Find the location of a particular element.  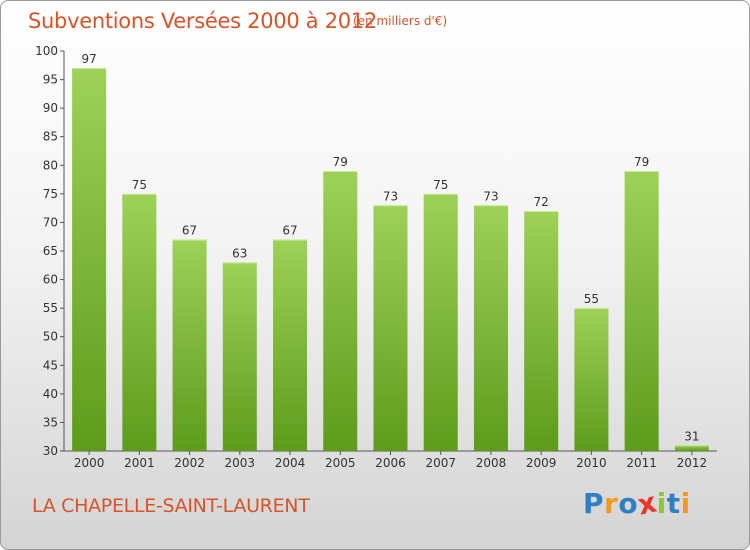

x-tick-label-2007: 2007 is located at coordinates (440, 463).